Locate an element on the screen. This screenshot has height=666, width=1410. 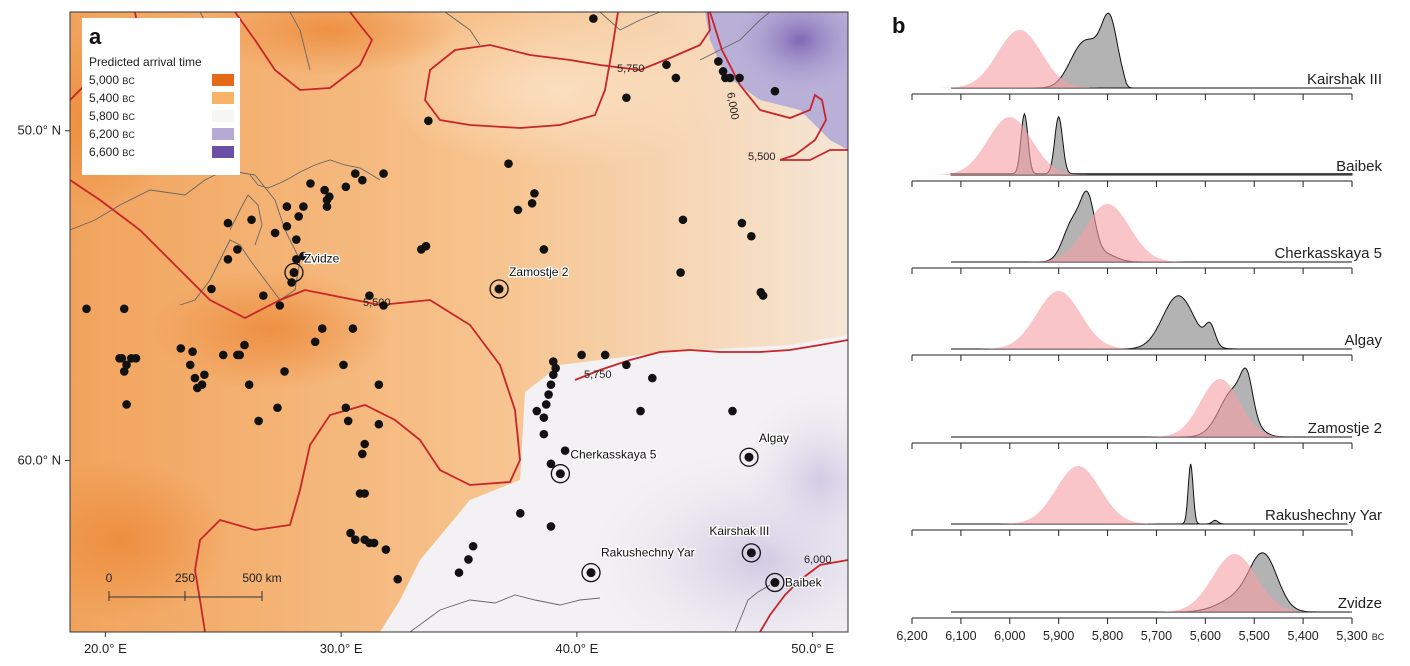
site-label: Rakushechny Yar is located at coordinates (648, 553).